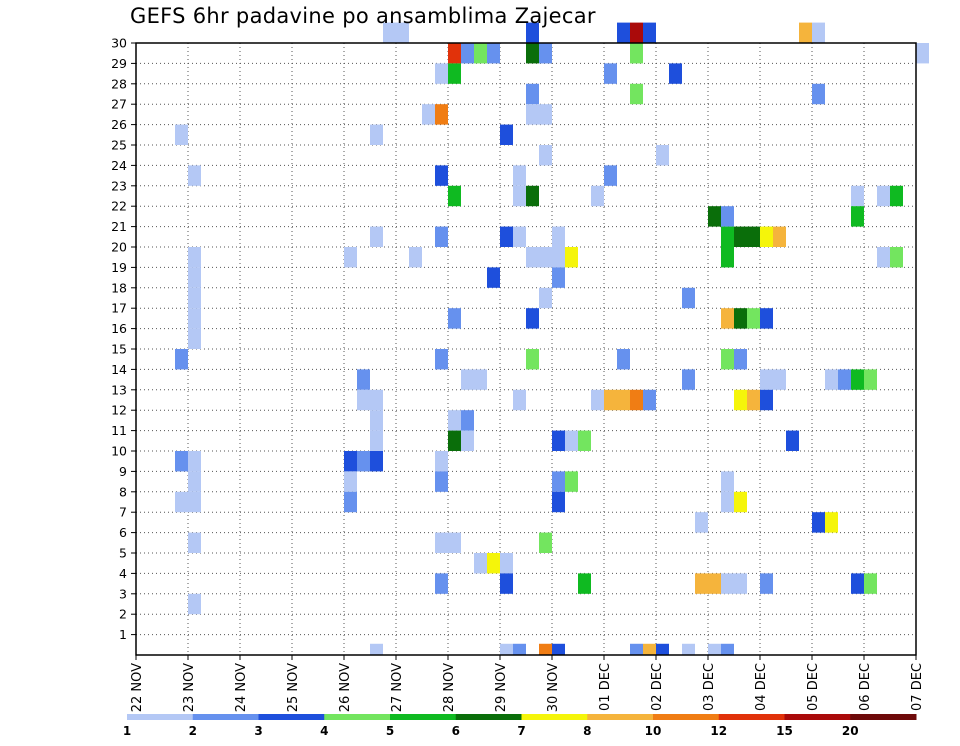  What do you see at coordinates (119, 83) in the screenshot?
I see `y-tick-label: 28` at bounding box center [119, 83].